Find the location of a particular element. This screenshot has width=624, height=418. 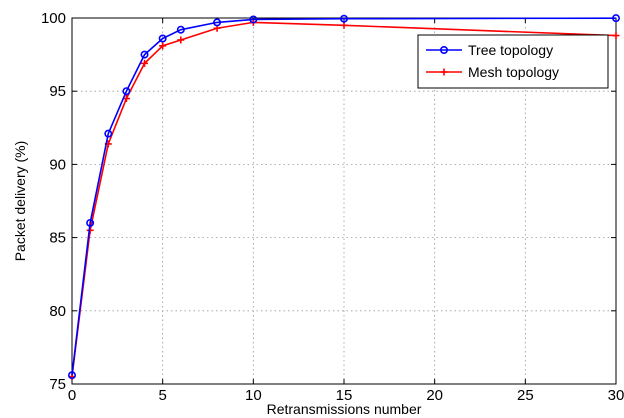

legend: Tree topology Mesh topology is located at coordinates (513, 61).